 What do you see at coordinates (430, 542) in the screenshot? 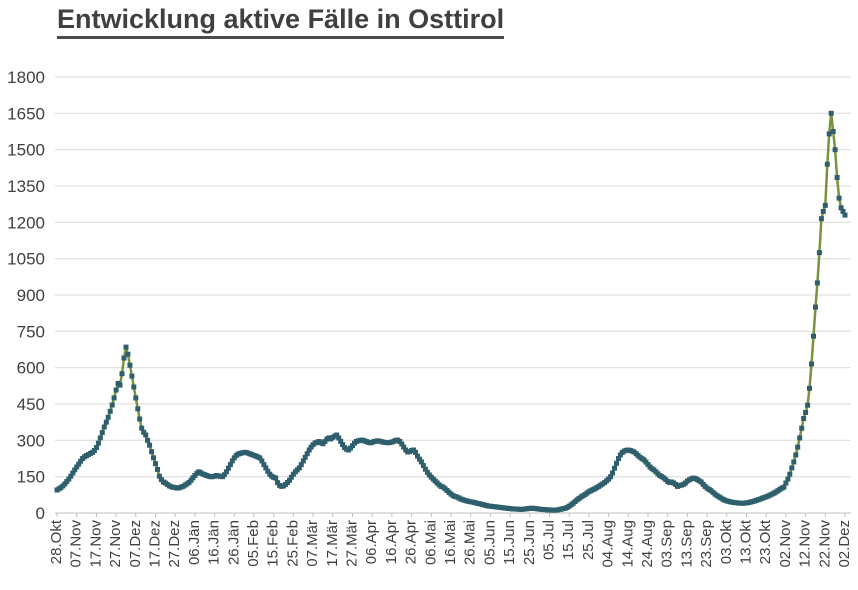
I see `svg-text: 06.Mai` at bounding box center [430, 542].